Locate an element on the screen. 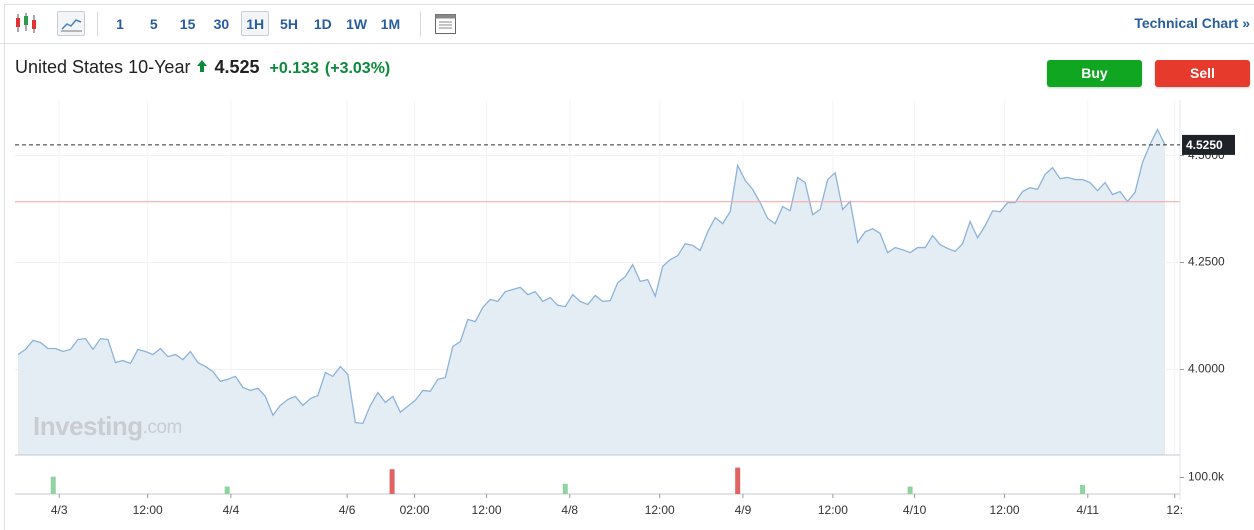 This screenshot has height=530, width=1254. interval-button: 1 is located at coordinates (120, 24).